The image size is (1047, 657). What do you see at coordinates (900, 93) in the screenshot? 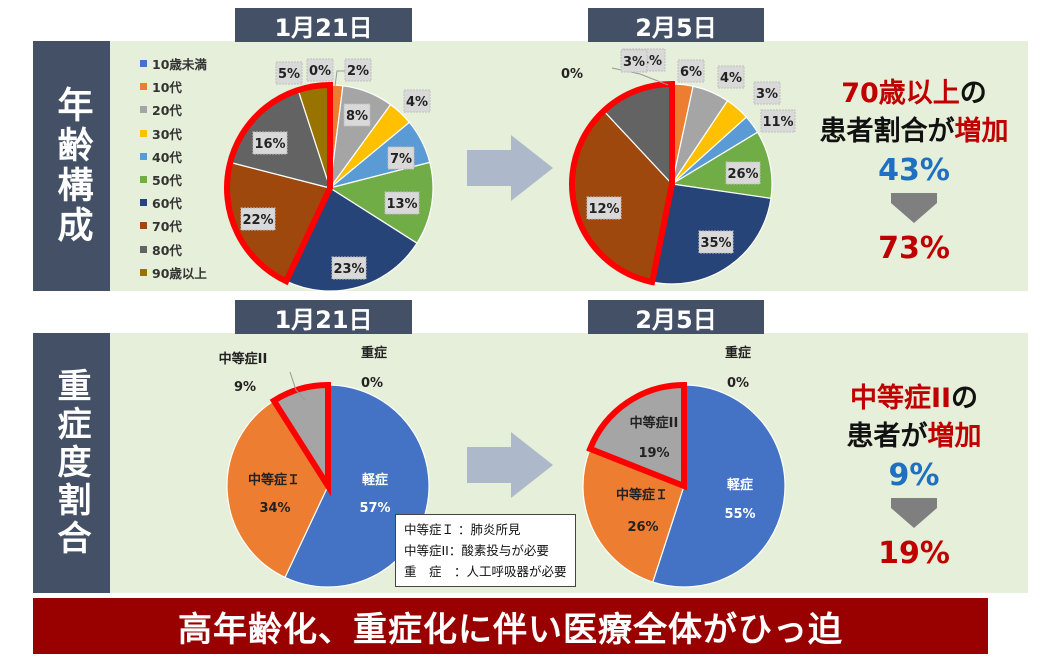
I see `age-callout-emphasis: 70歳以上` at bounding box center [900, 93].